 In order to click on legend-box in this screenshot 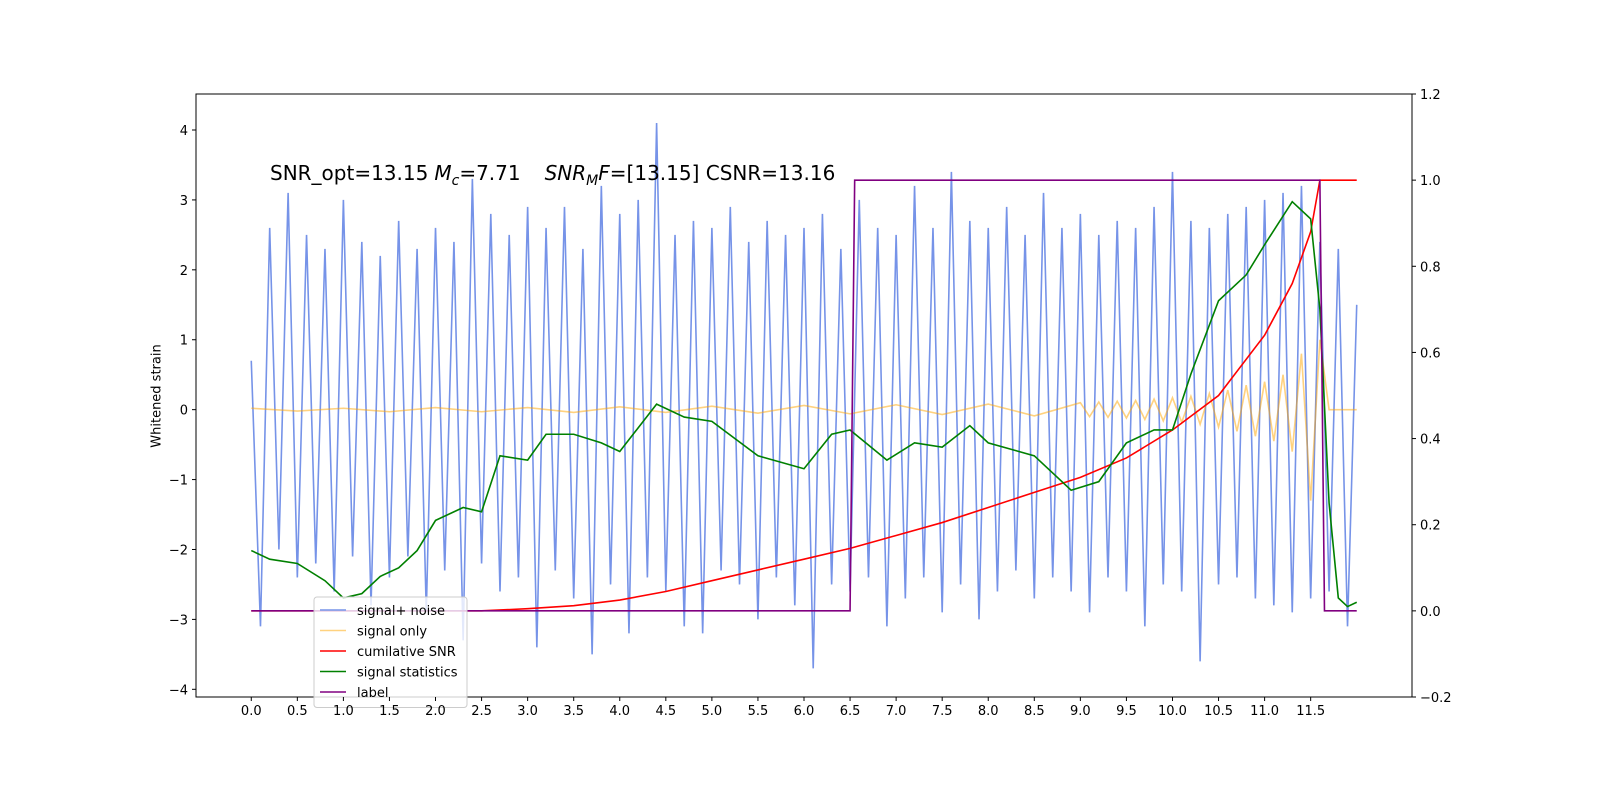, I will do `click(390, 652)`.